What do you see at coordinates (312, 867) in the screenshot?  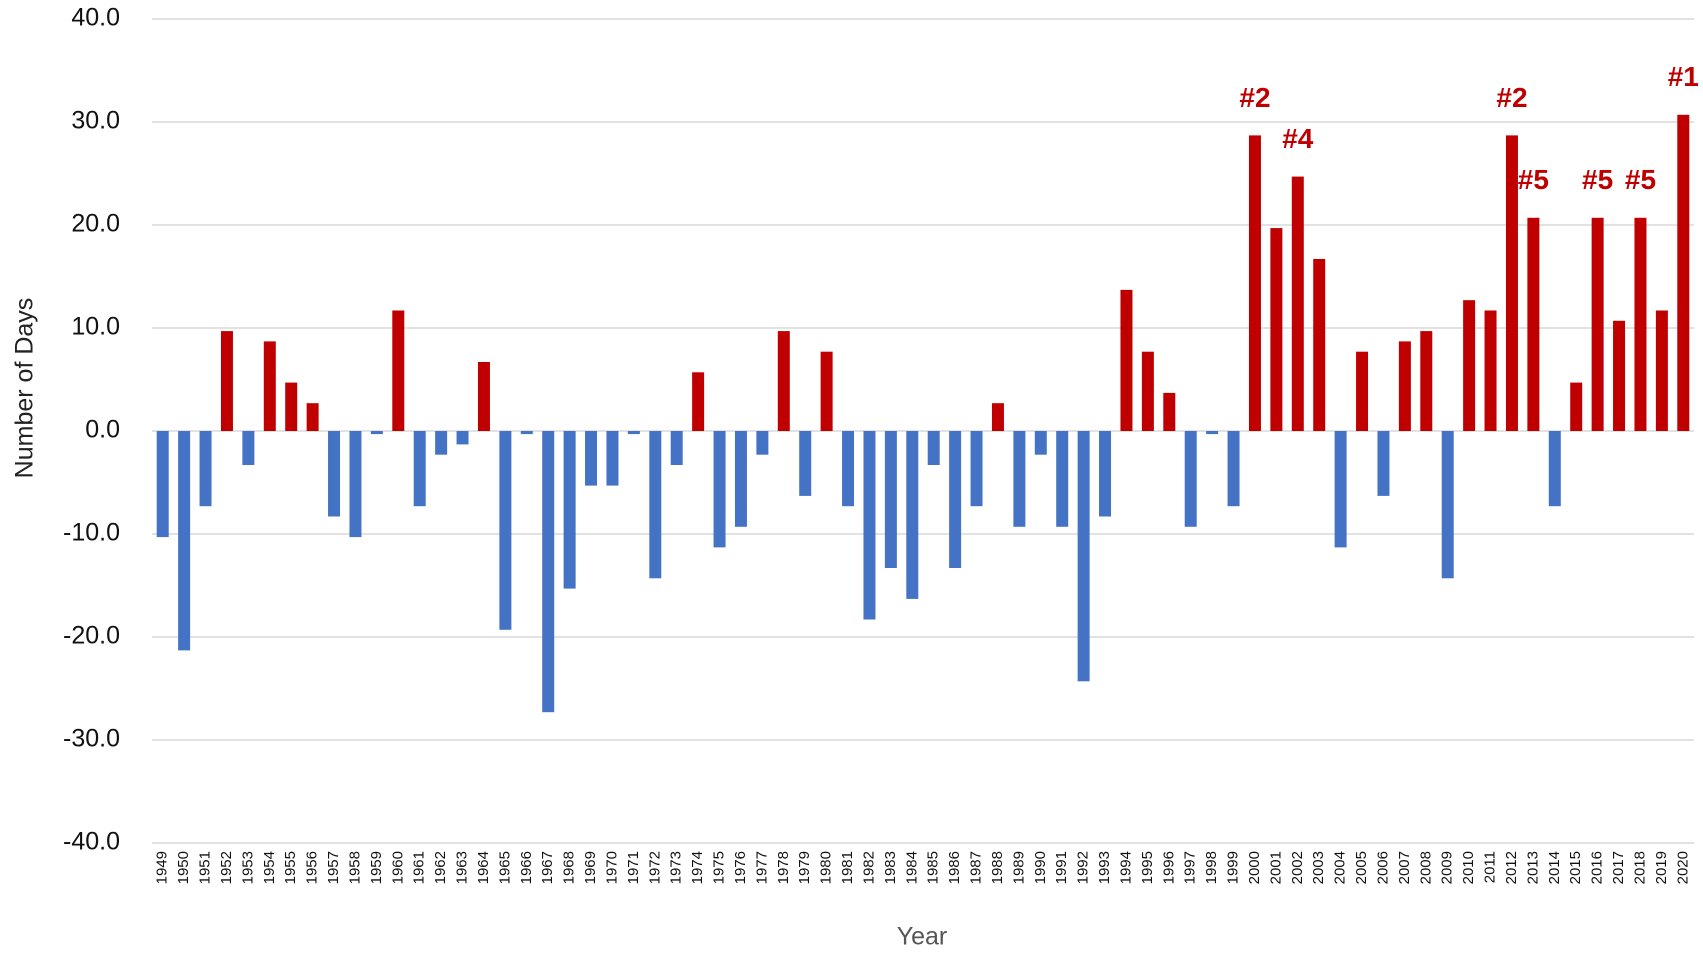 I see `x-tick-label: 1956` at bounding box center [312, 867].